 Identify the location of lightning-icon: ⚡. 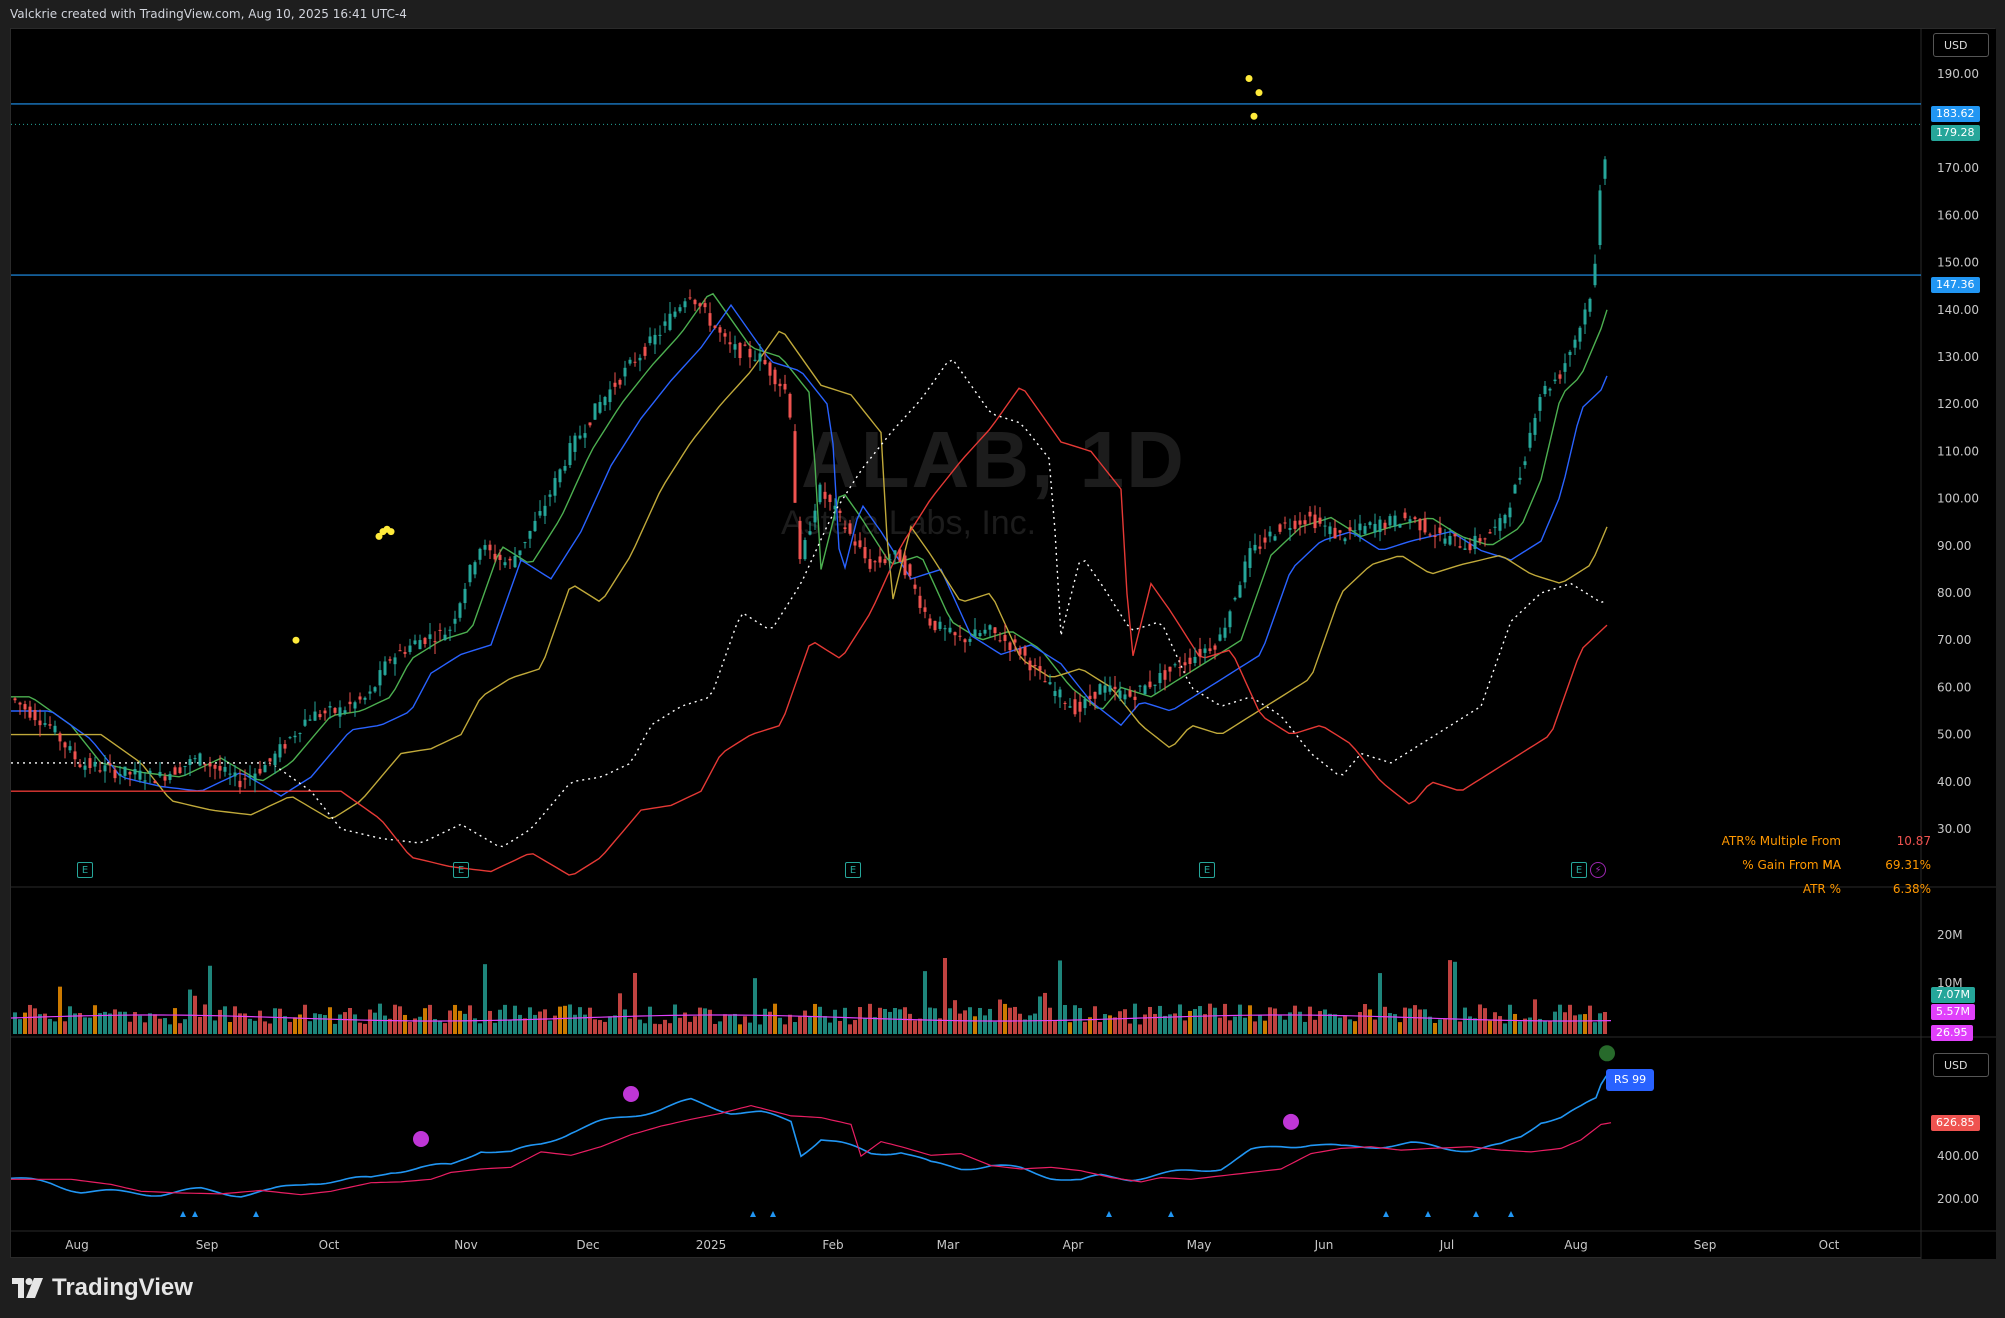
(1598, 870).